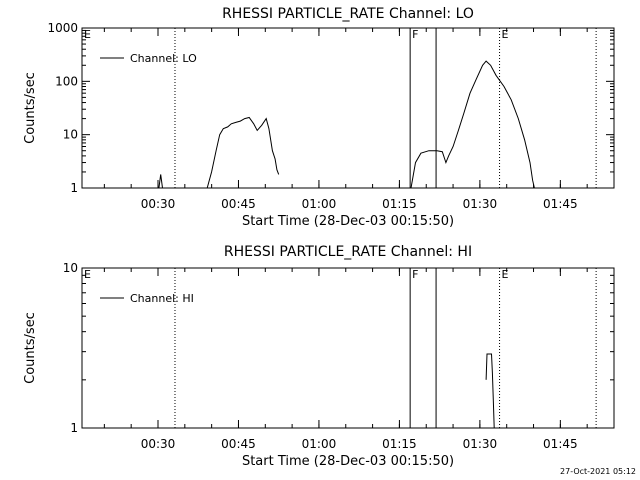  I want to click on y-tick-label: 1000, so click(62, 28).